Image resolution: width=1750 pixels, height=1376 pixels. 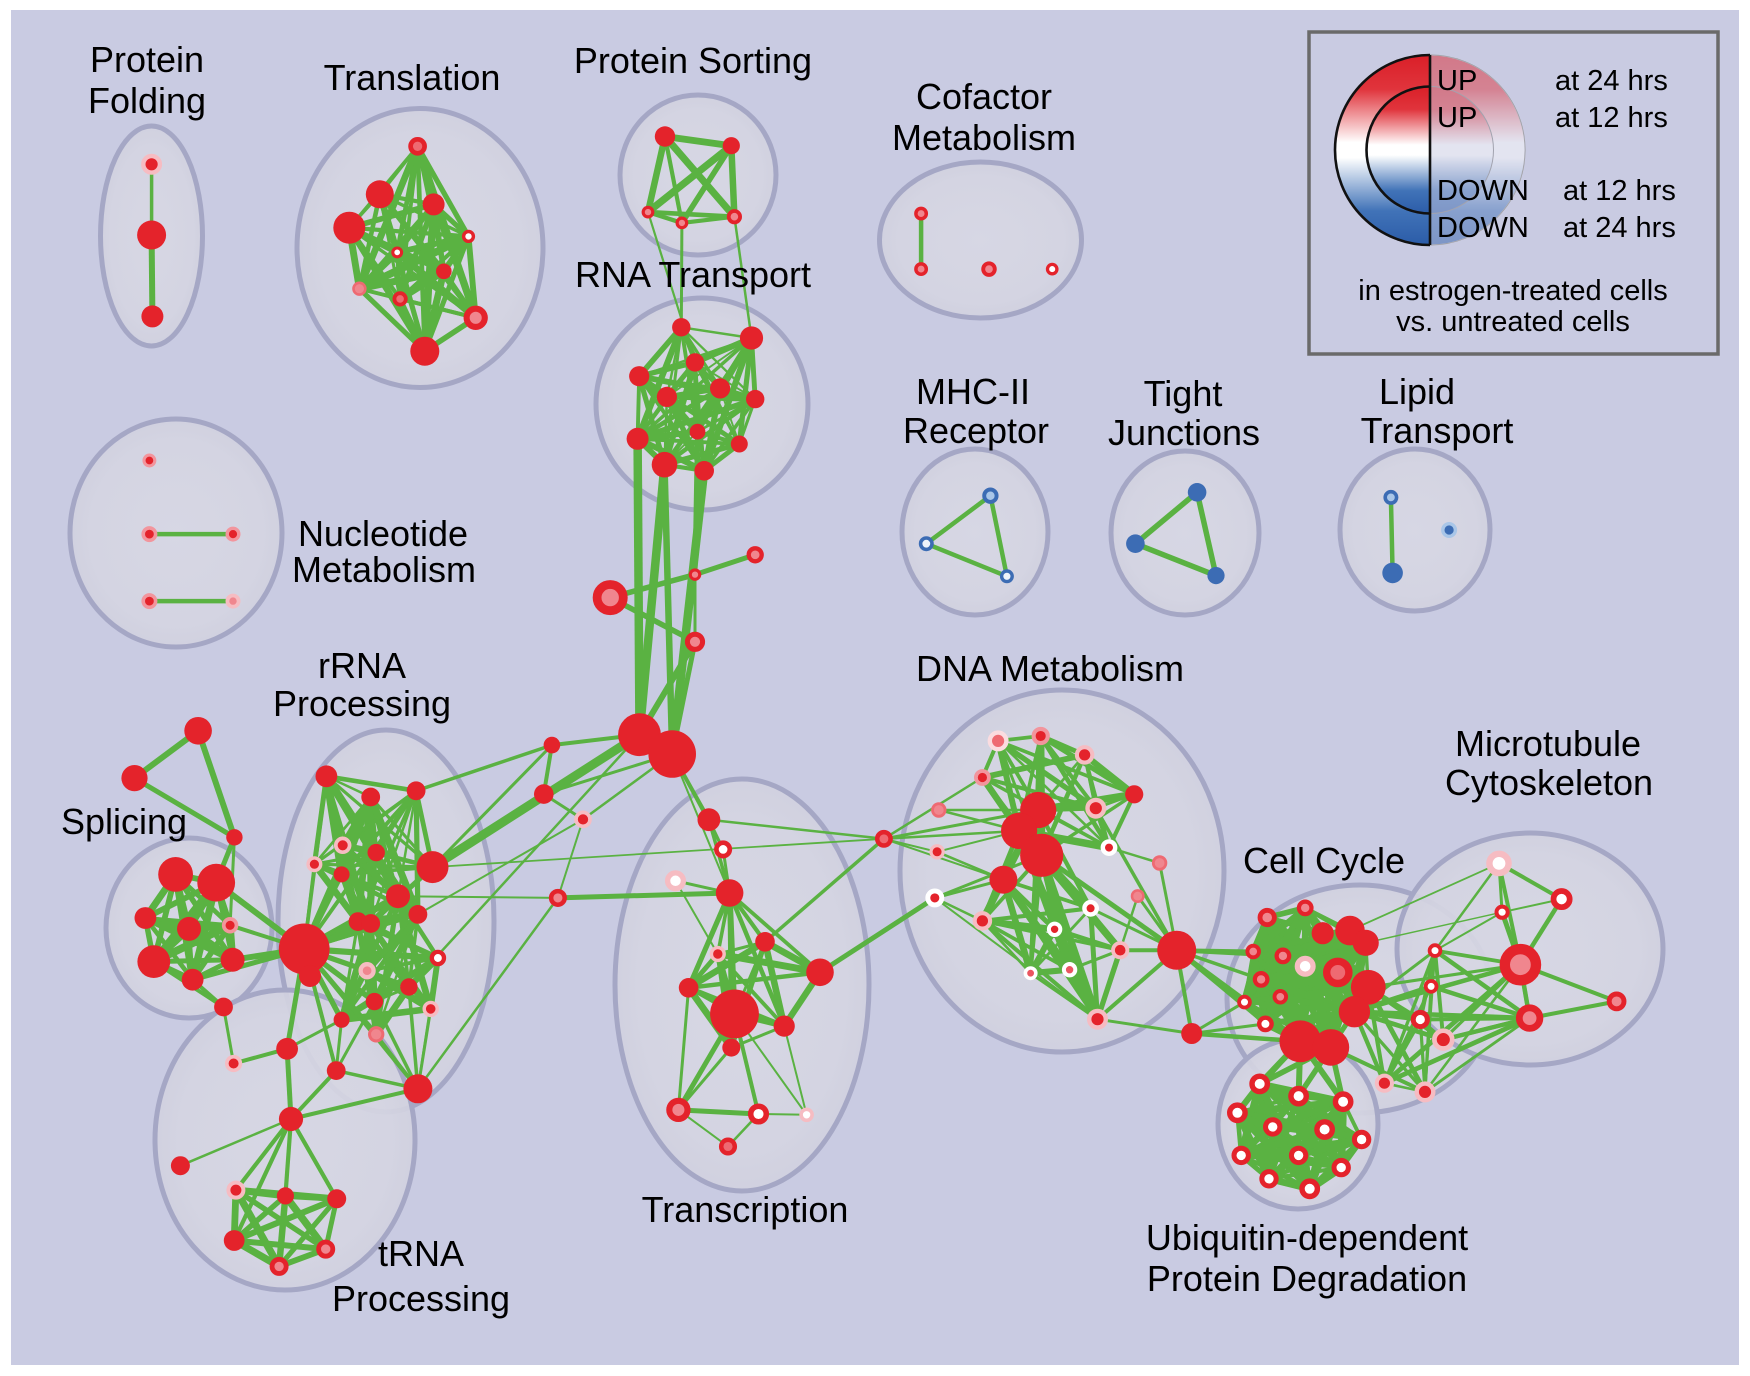 I want to click on svg-text: Ubiquitin-dependent, so click(x=1307, y=1237).